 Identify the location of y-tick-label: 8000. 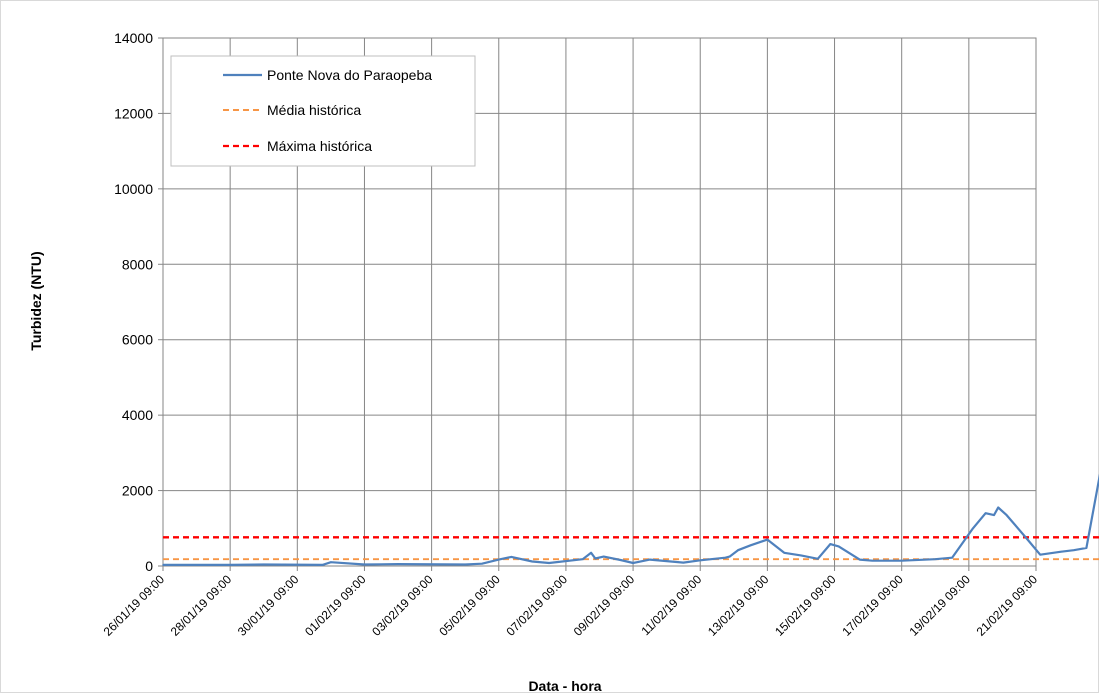
(137, 264).